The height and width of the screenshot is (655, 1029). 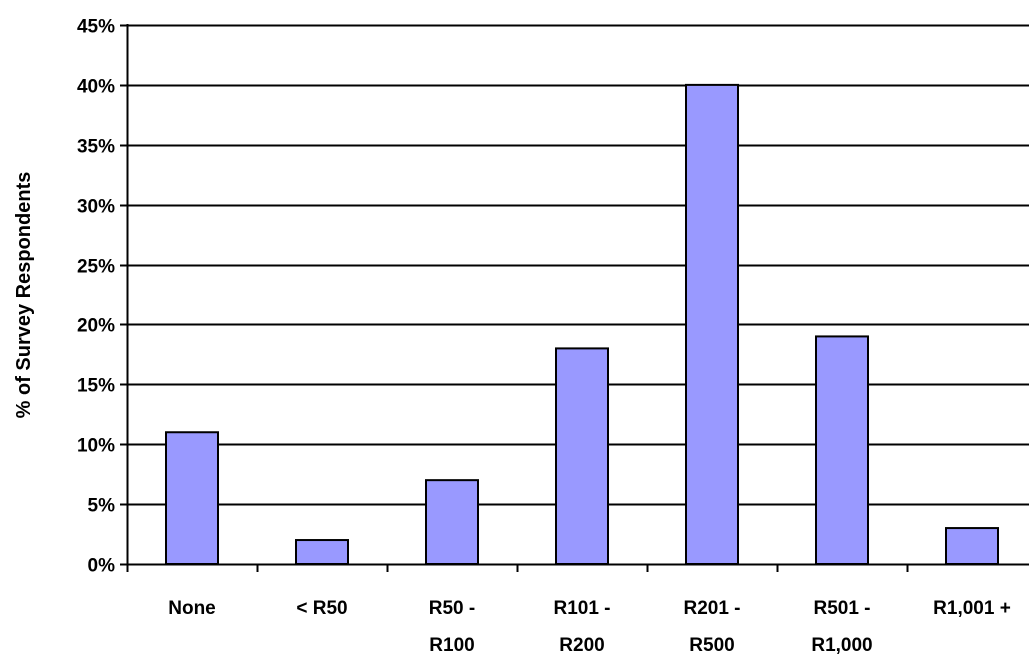 What do you see at coordinates (972, 608) in the screenshot?
I see `x-tick-label: R1,001 +` at bounding box center [972, 608].